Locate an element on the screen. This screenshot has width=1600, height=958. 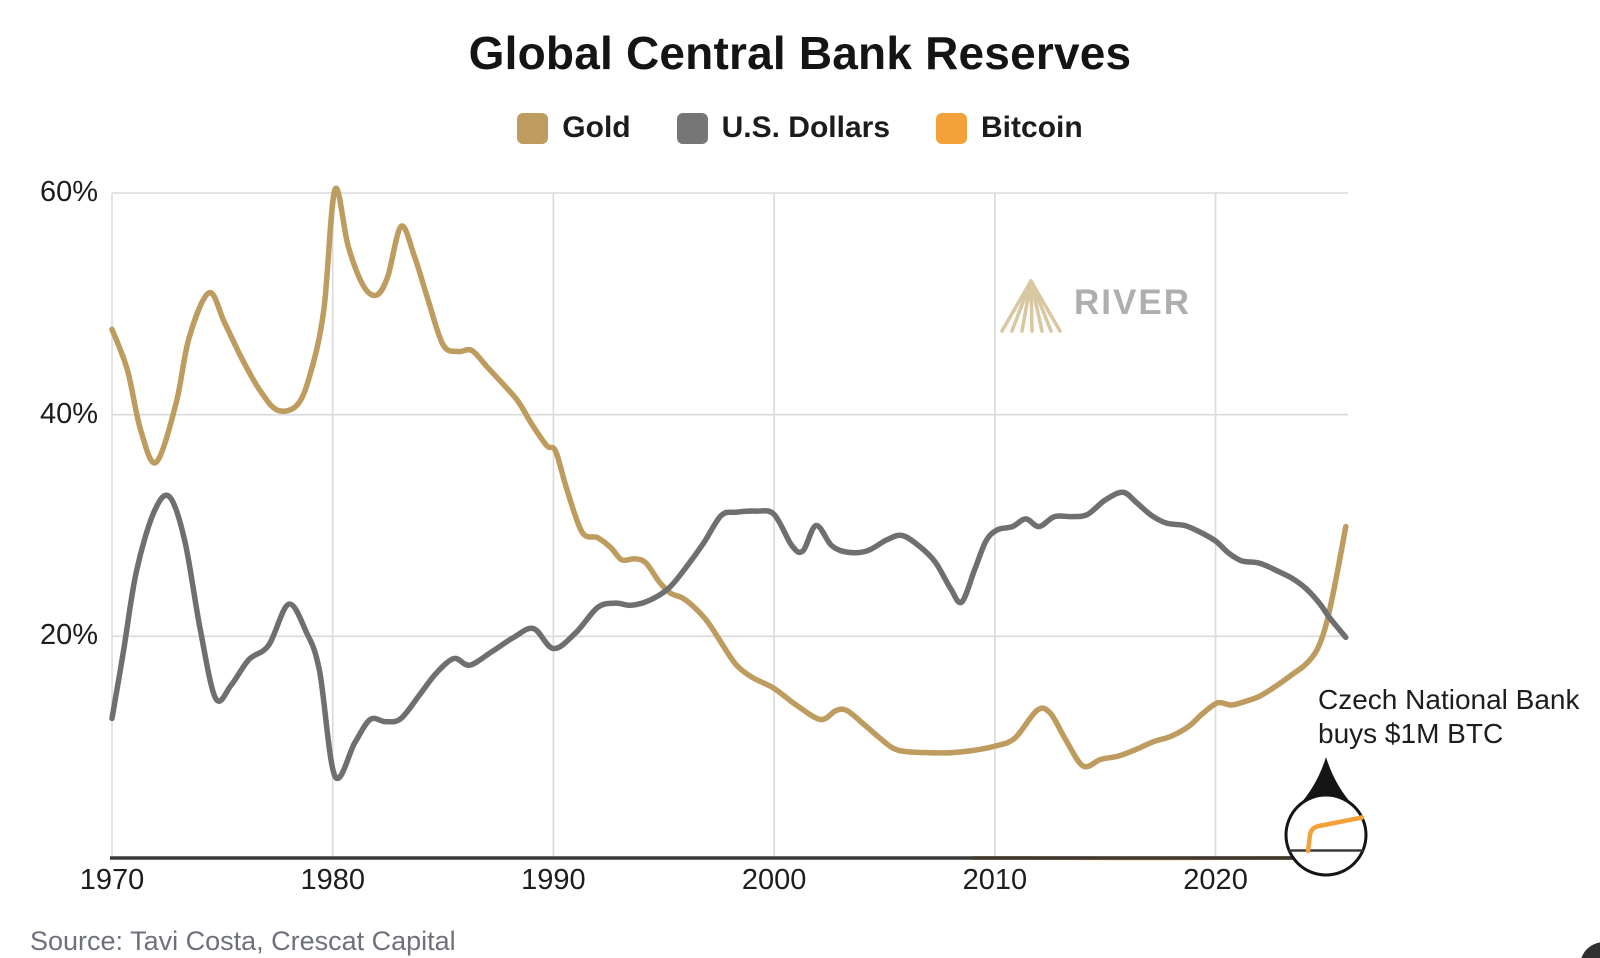
legend-item-gold: Gold is located at coordinates (574, 128).